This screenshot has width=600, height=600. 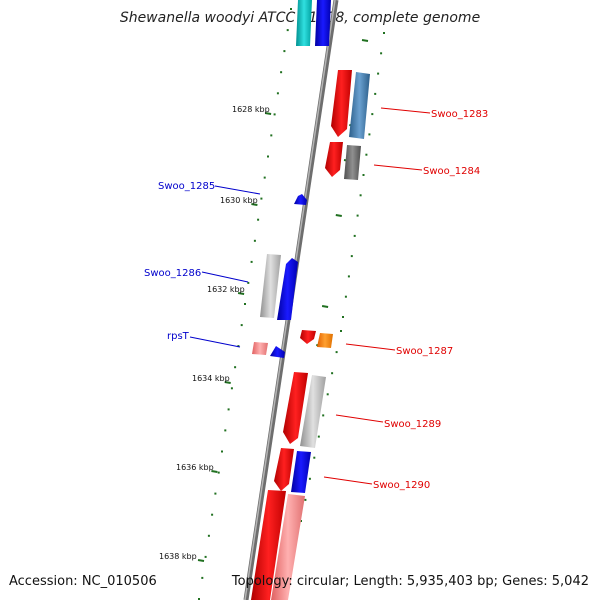 What do you see at coordinates (451, 171) in the screenshot?
I see `gene-label-swoo-1284: Swoo_1284` at bounding box center [451, 171].